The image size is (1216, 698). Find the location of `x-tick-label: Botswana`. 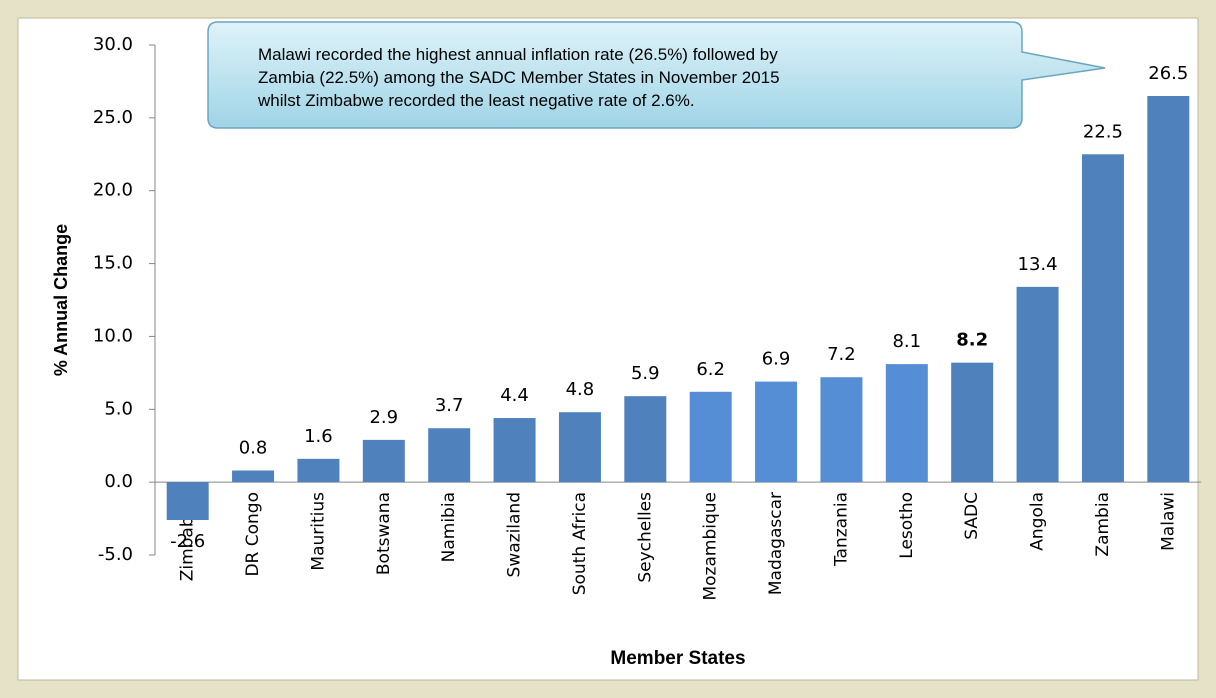

x-tick-label: Botswana is located at coordinates (384, 533).